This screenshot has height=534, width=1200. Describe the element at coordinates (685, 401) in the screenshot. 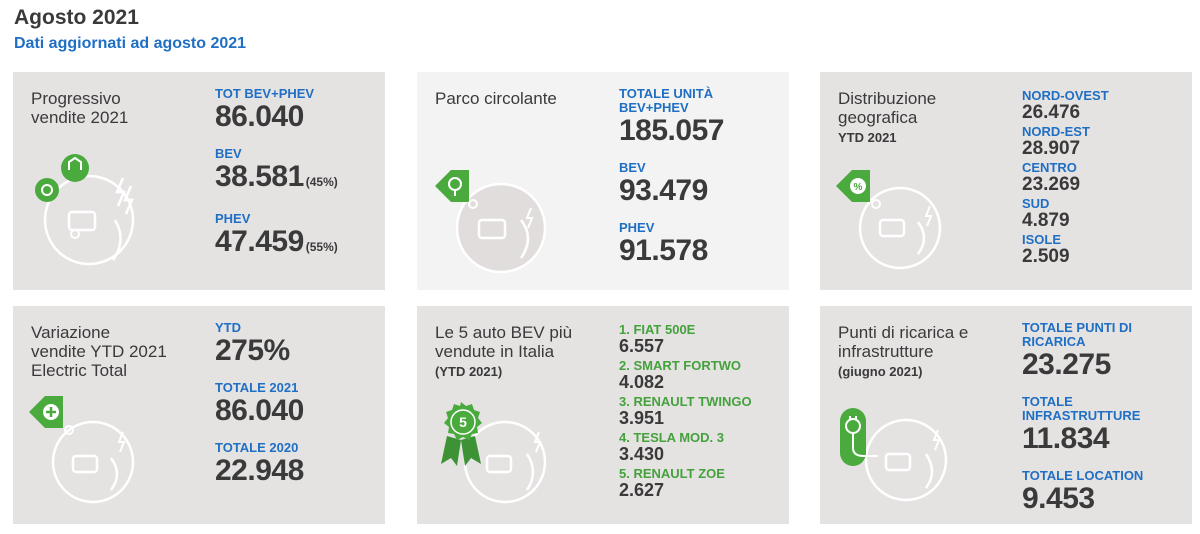

I see `ranking-label: 3. RENAULT TWINGO` at that location.